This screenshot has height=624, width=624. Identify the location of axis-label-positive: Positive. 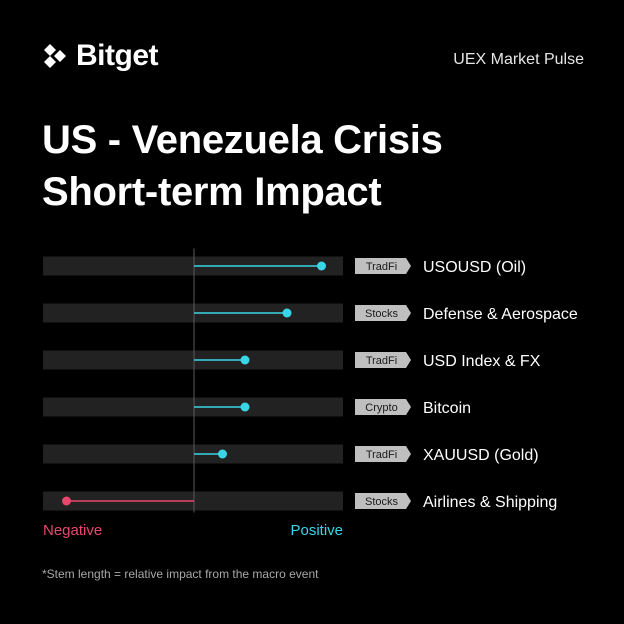
(316, 530).